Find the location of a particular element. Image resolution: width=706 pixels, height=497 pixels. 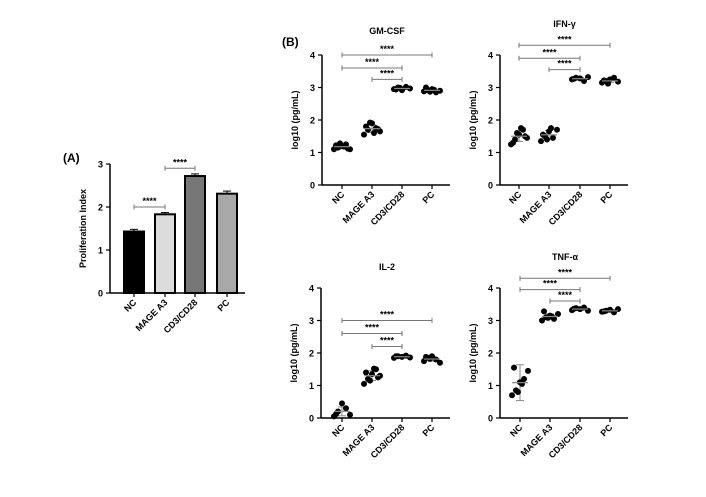

panel-label: (A) is located at coordinates (71, 158).